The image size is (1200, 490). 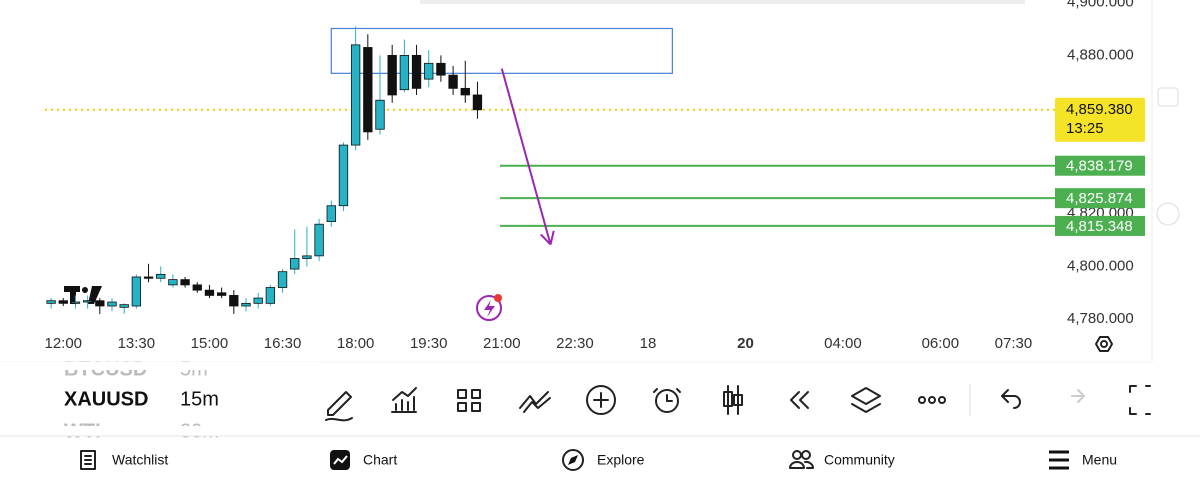 What do you see at coordinates (489, 307) in the screenshot?
I see `alert-icon` at bounding box center [489, 307].